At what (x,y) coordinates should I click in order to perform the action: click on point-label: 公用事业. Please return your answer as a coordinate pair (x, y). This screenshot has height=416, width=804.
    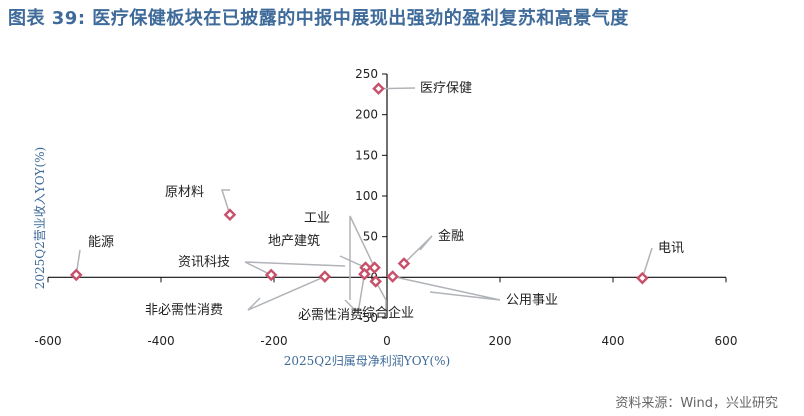
    Looking at the image, I should click on (532, 300).